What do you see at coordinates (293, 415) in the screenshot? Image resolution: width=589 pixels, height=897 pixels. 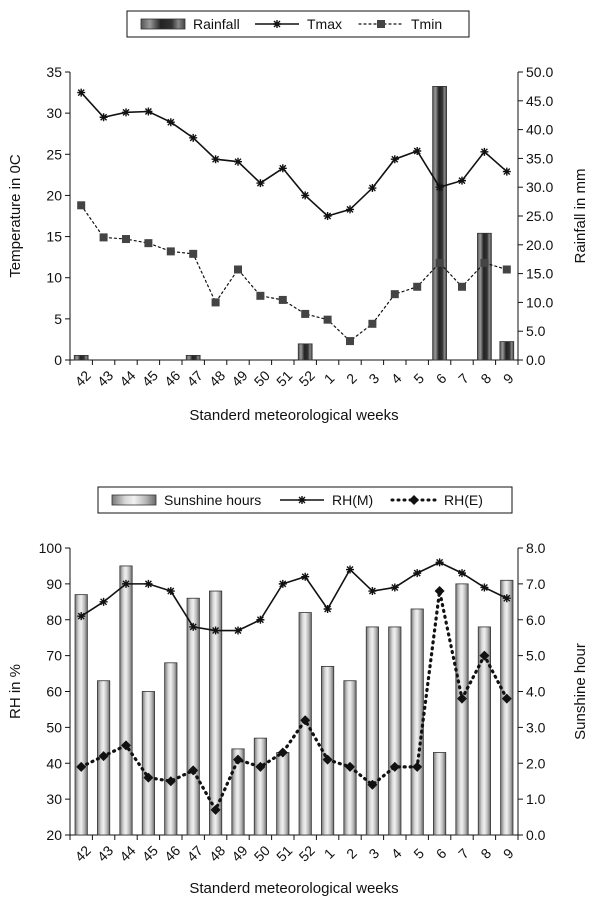 I see `x-axis-title: Standerd meteorological weeks` at bounding box center [293, 415].